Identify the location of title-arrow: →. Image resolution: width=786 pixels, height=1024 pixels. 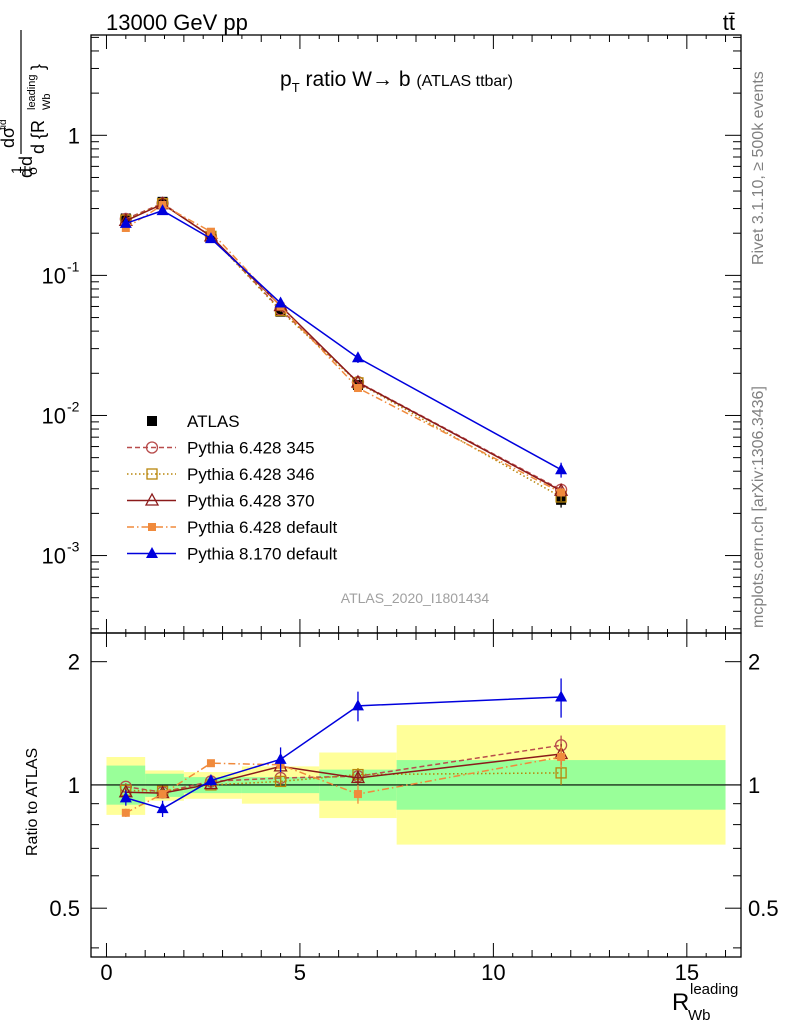
(382, 79).